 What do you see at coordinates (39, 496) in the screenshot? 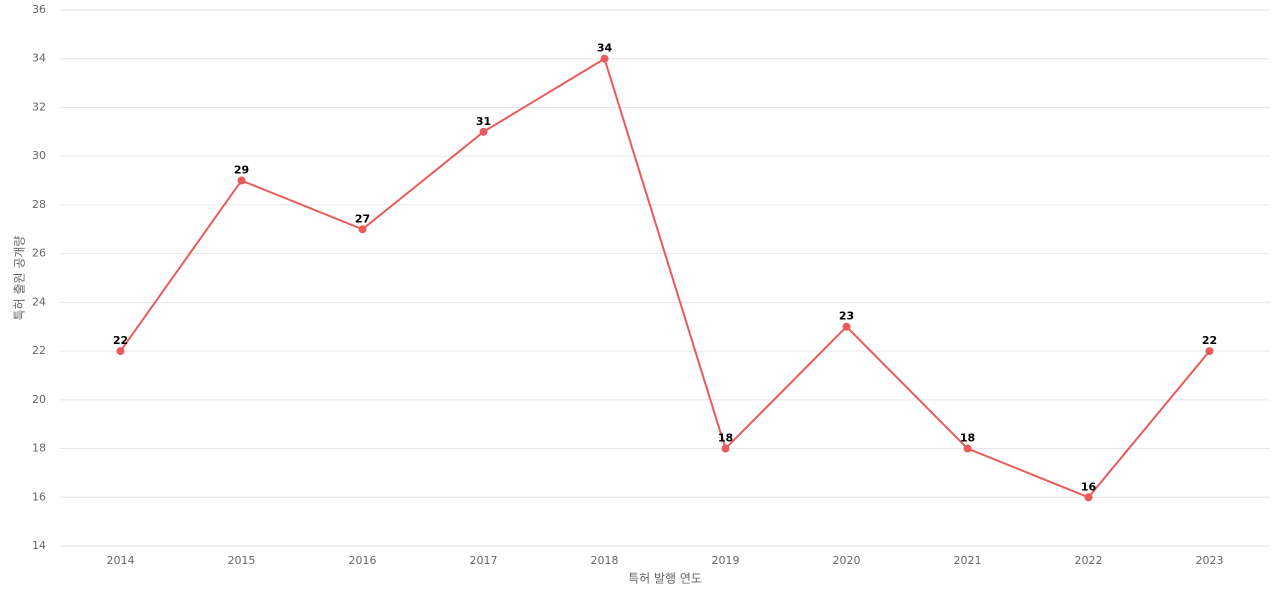
I see `y-tick-label: 16` at bounding box center [39, 496].